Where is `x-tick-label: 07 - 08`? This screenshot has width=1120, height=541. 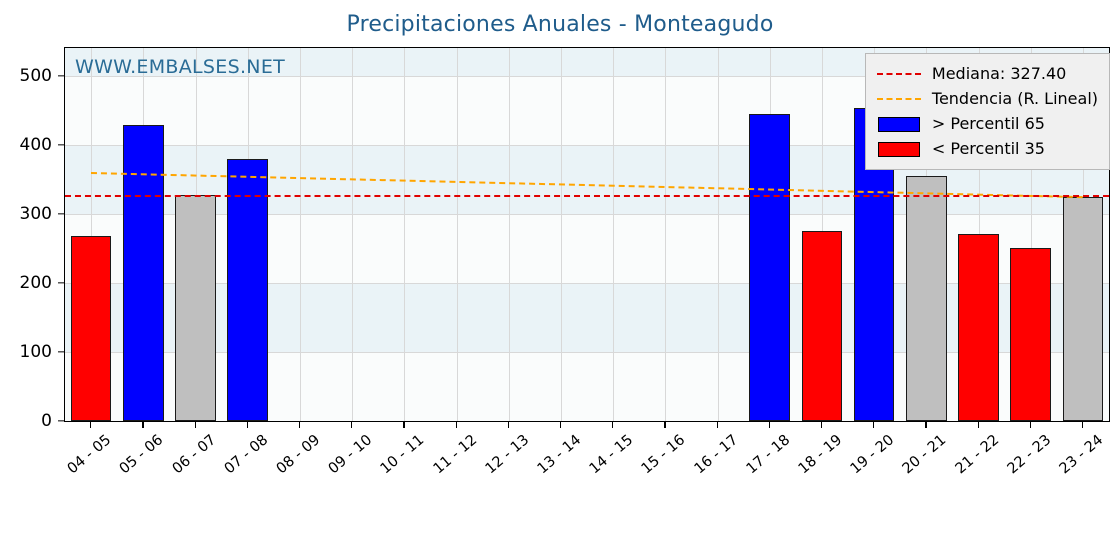 x-tick-label: 07 - 08 is located at coordinates (246, 455).